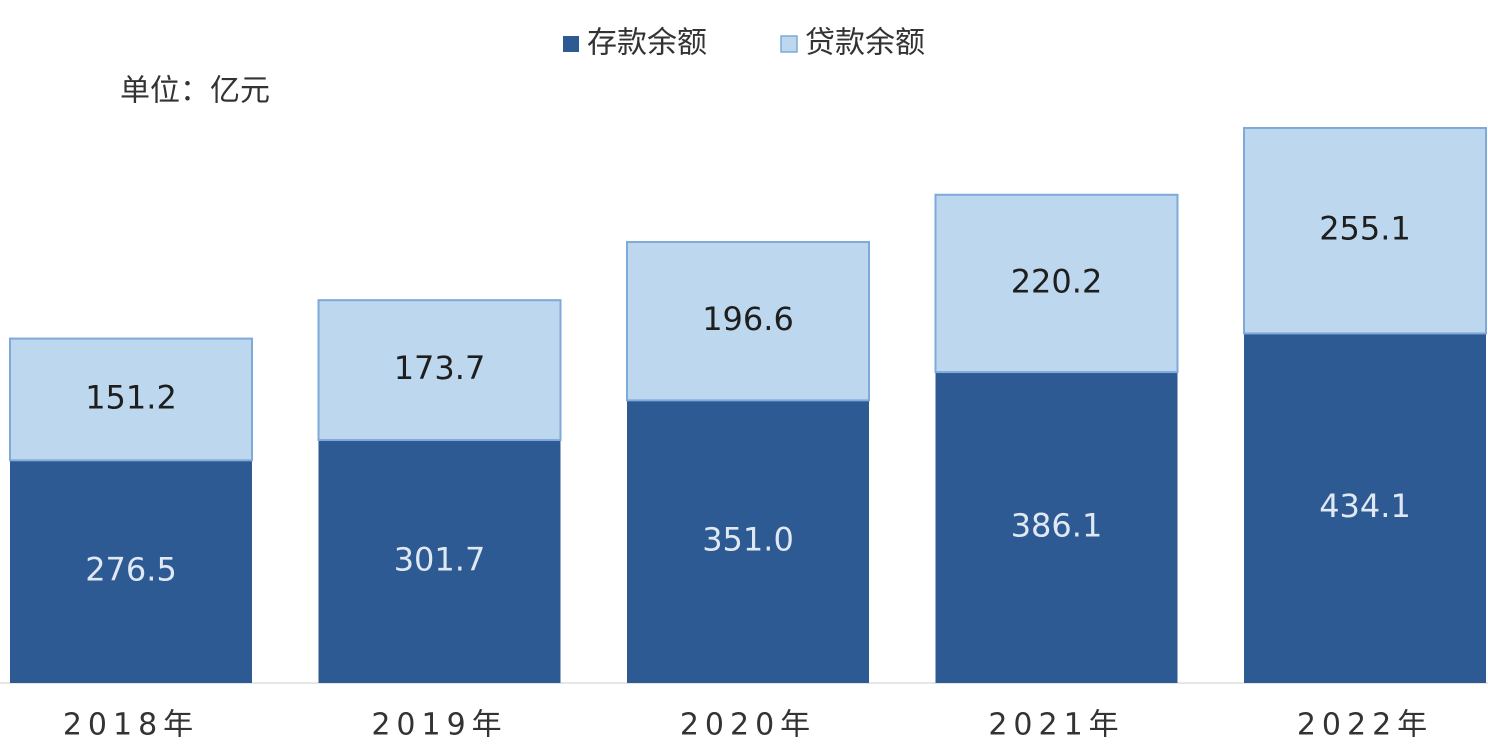  Describe the element at coordinates (1057, 281) in the screenshot. I see `value-label: 220.2` at that location.